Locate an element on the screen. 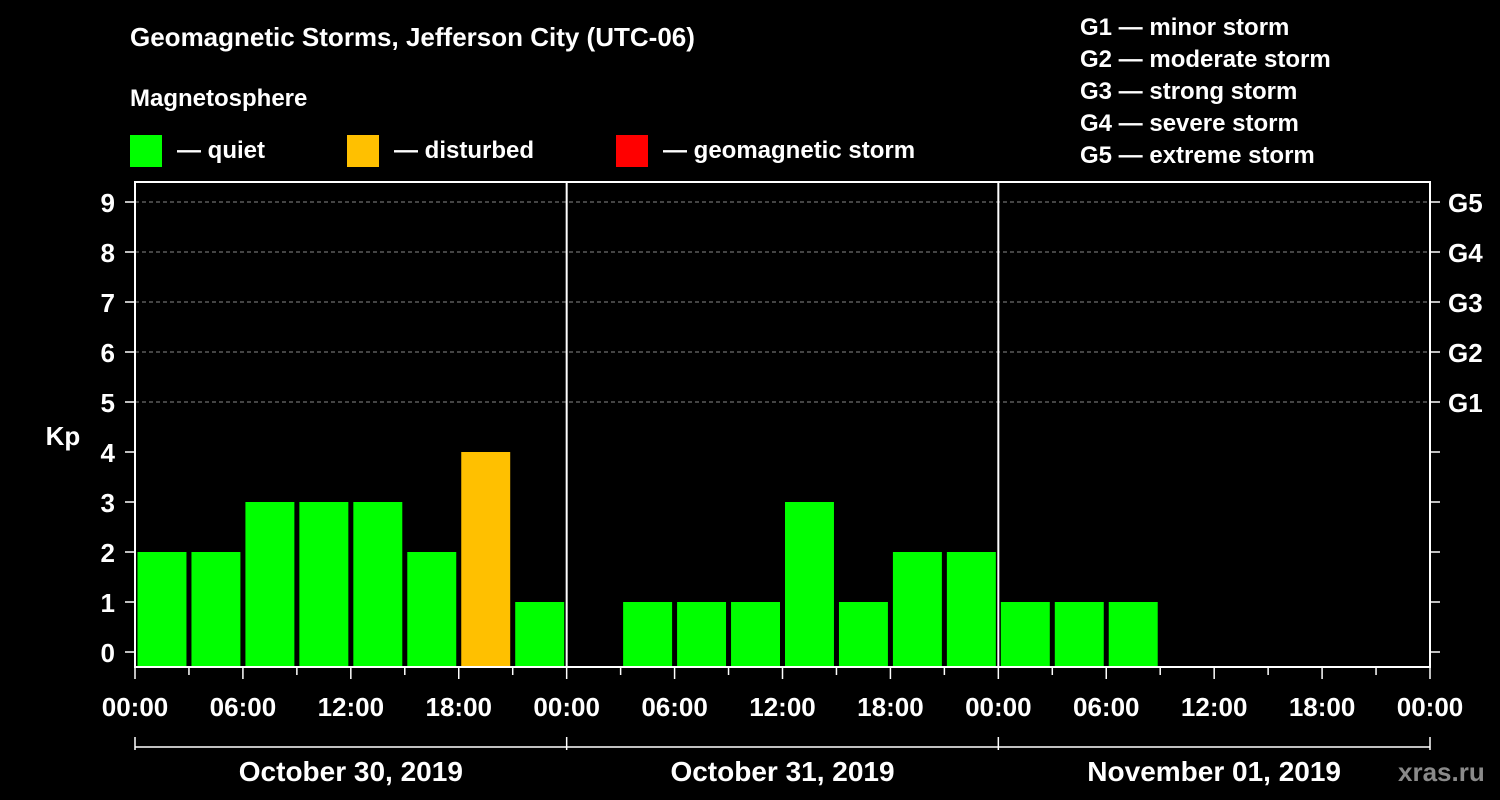  y-tick-label: 2 is located at coordinates (108, 553).